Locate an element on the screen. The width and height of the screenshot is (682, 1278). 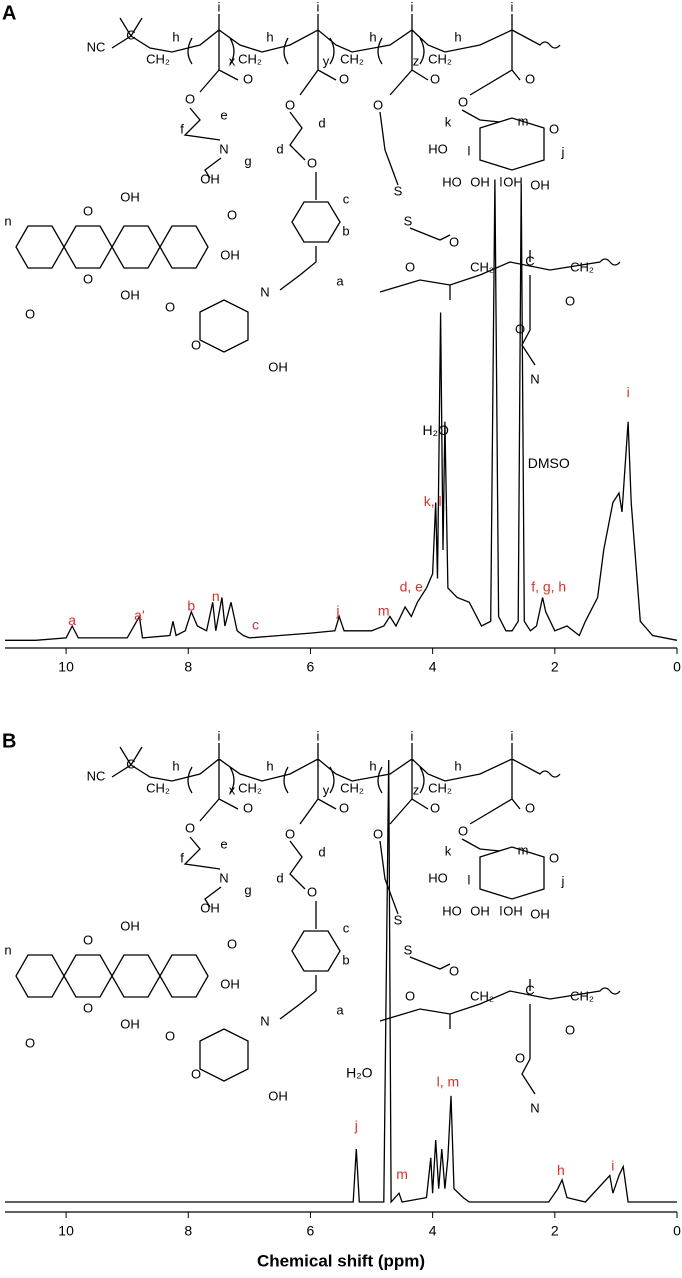
peak-label: h is located at coordinates (561, 1170).